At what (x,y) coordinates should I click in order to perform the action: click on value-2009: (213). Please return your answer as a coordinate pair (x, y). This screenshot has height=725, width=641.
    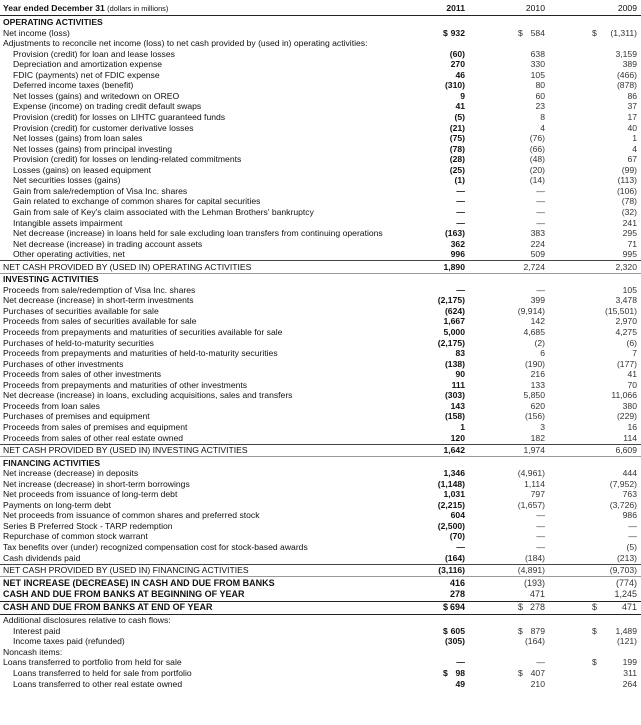
    Looking at the image, I should click on (626, 557).